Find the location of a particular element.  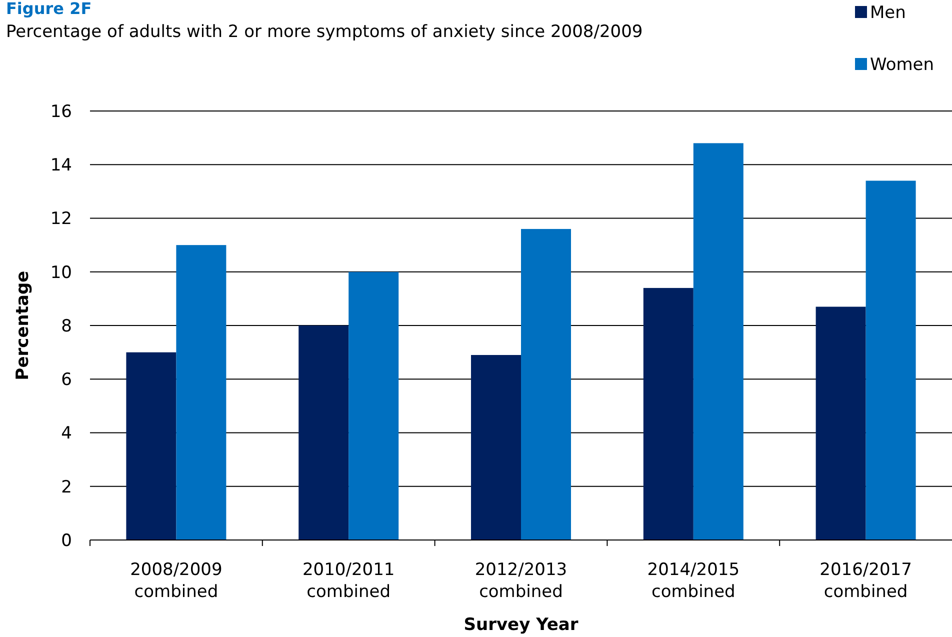

y-tick-label: 2 is located at coordinates (66, 487).